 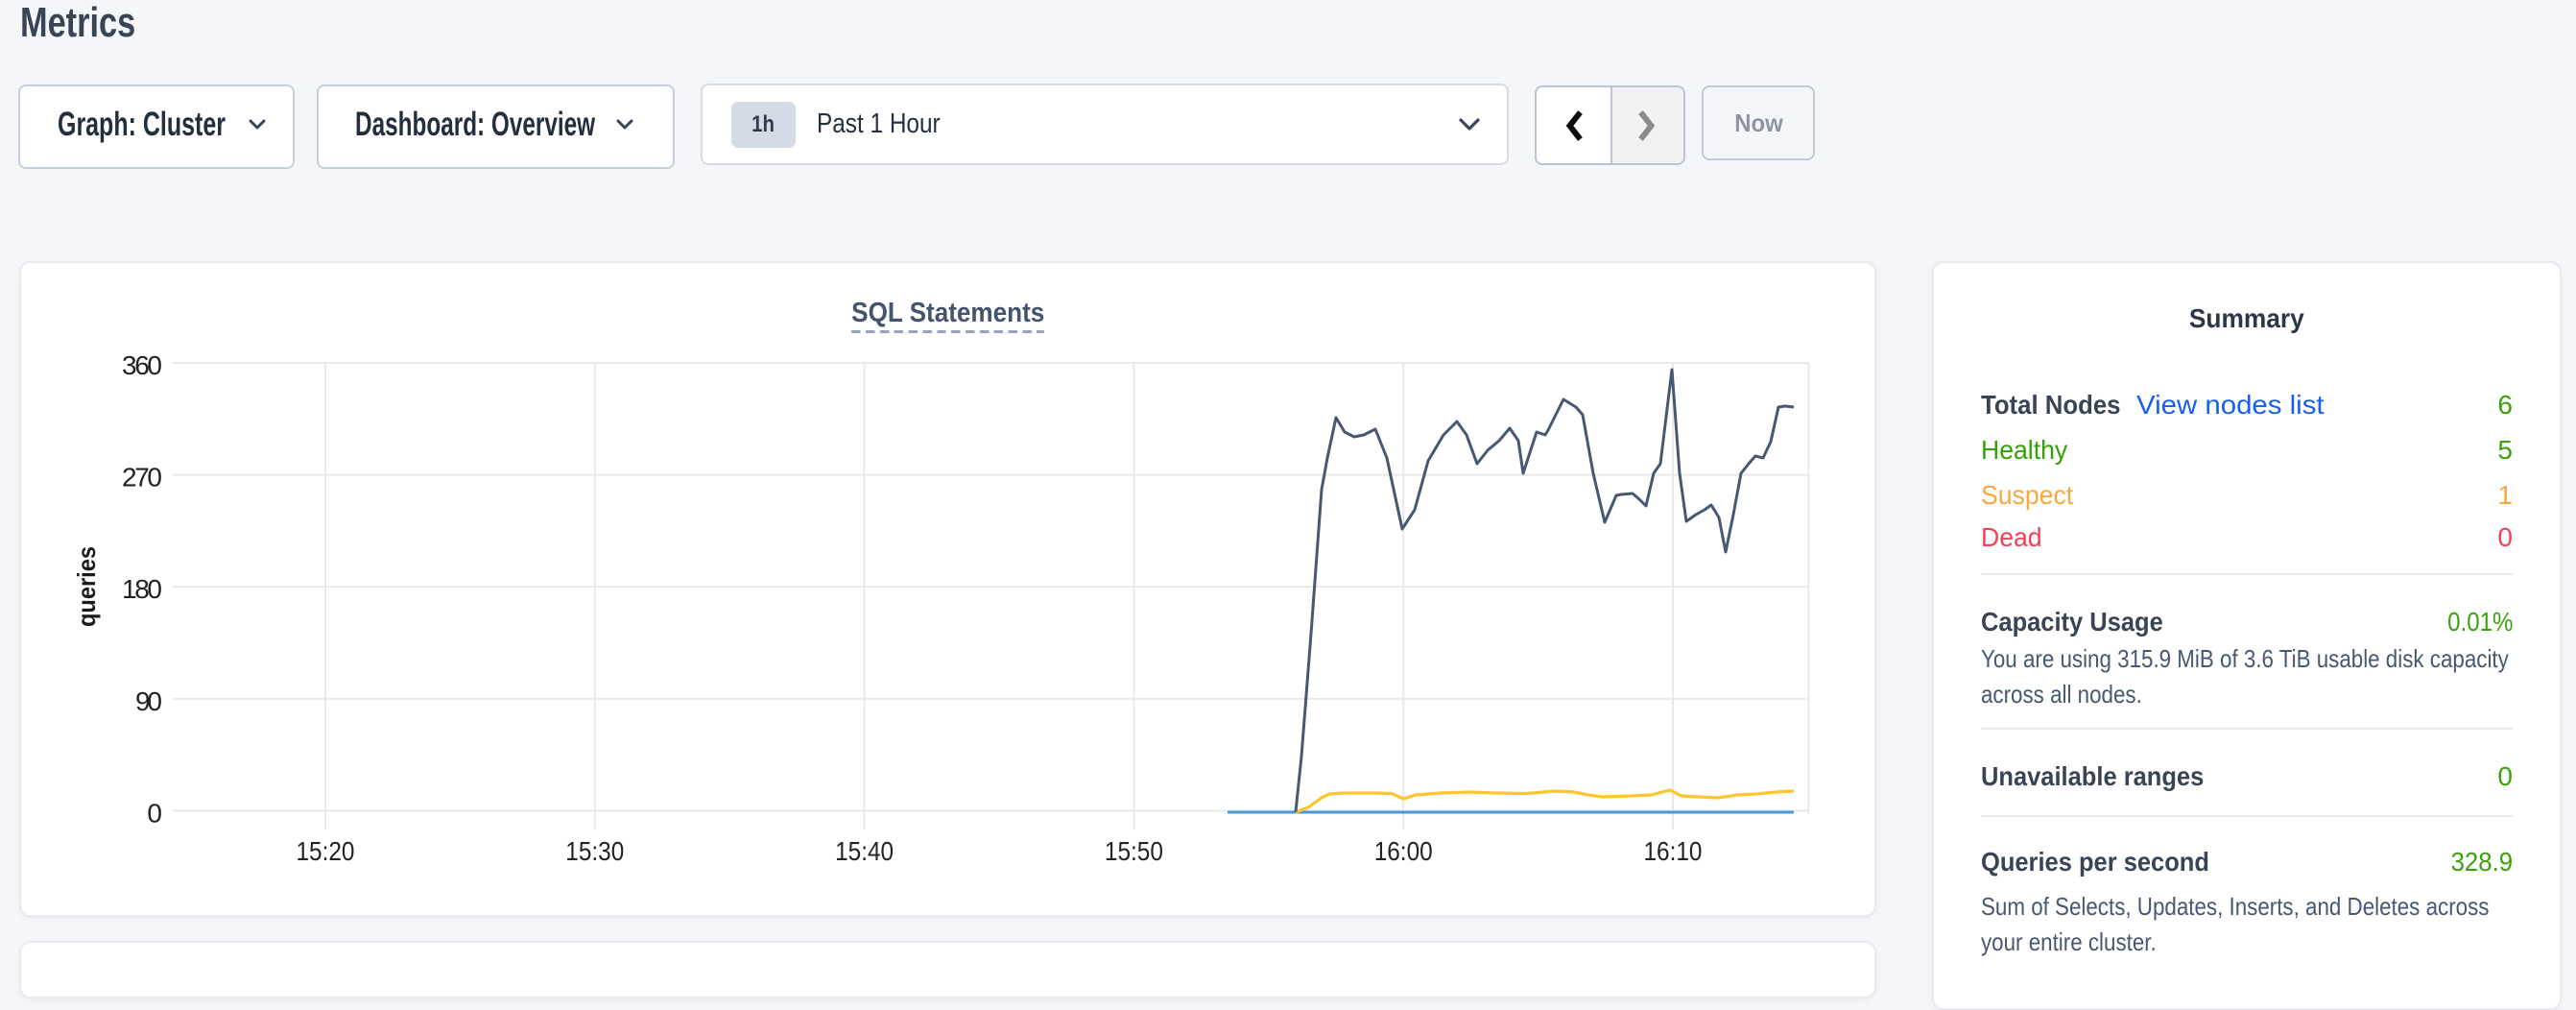 I want to click on svg-text: 16:00, so click(x=1403, y=851).